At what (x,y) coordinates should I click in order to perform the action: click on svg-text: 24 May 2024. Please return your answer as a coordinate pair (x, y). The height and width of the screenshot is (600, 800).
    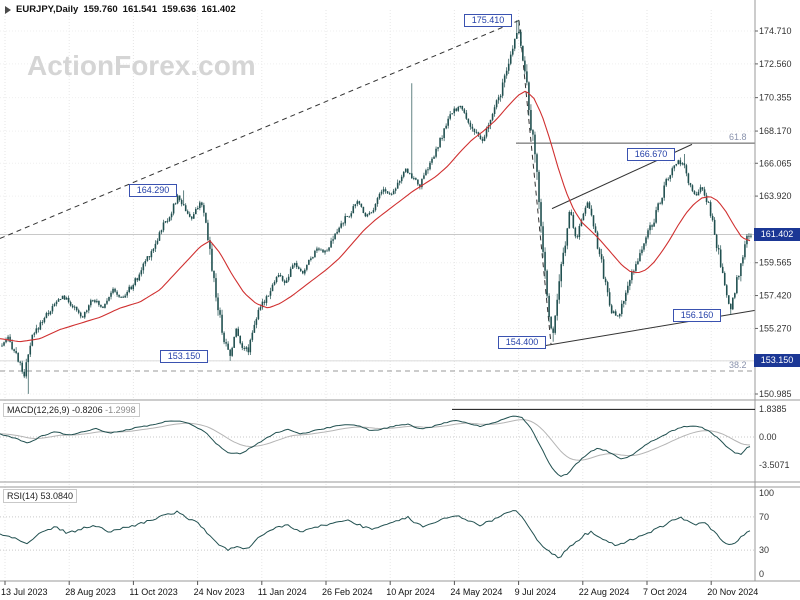
    Looking at the image, I should click on (476, 592).